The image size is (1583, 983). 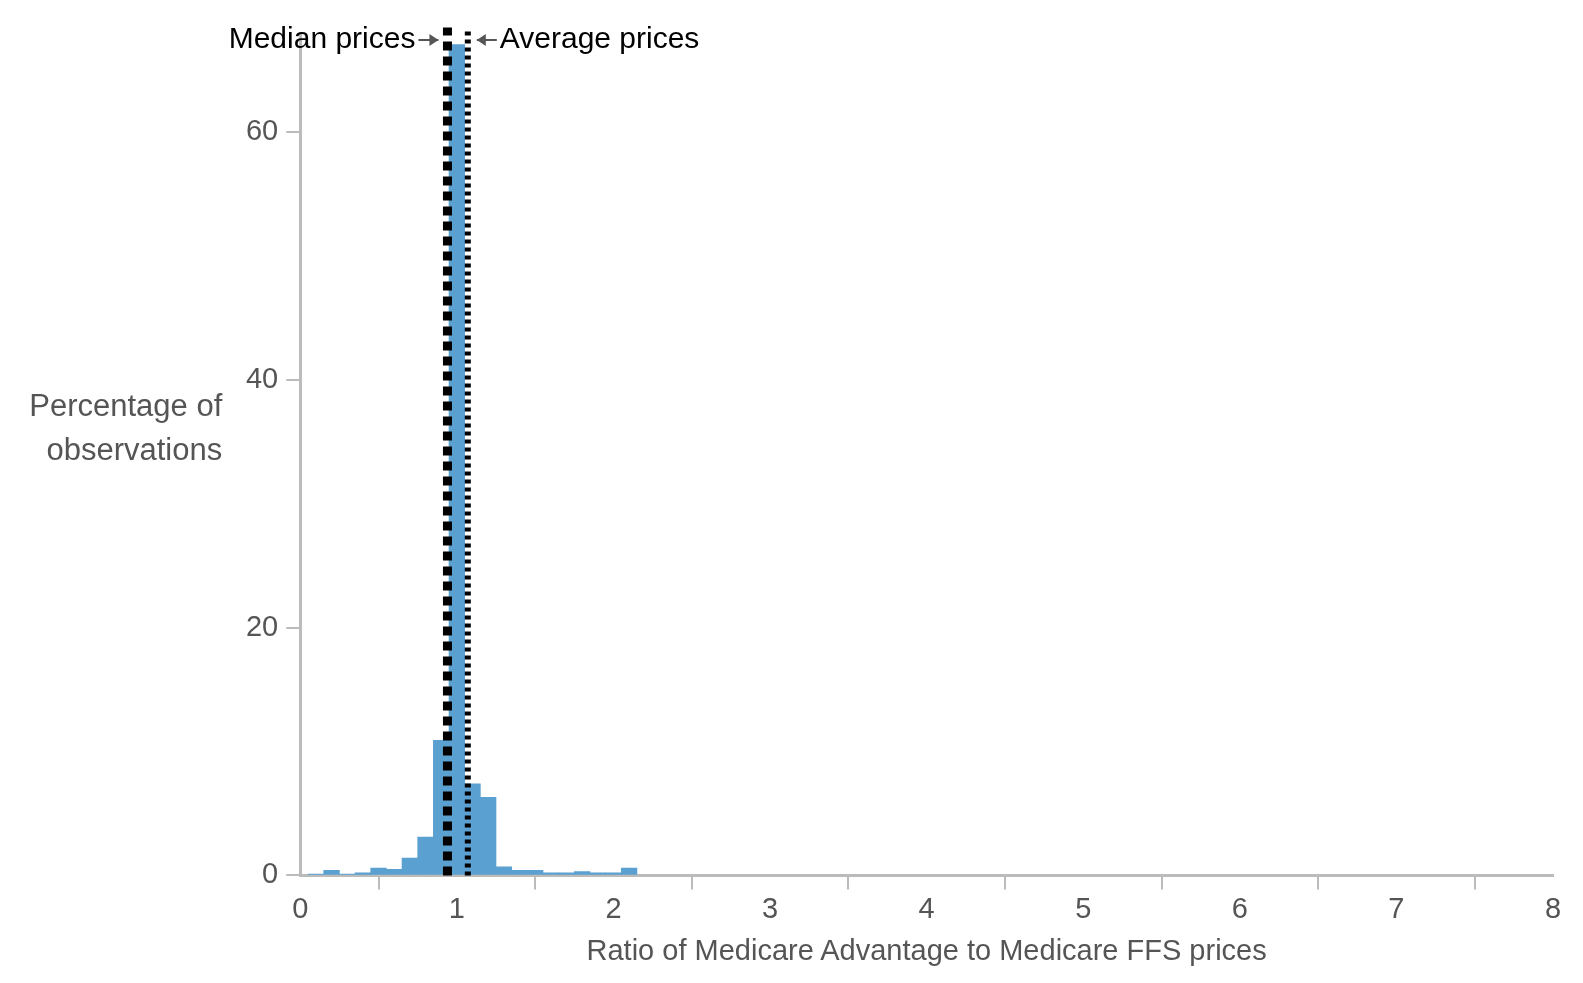 I want to click on ref-line-label: Average prices, so click(x=599, y=38).